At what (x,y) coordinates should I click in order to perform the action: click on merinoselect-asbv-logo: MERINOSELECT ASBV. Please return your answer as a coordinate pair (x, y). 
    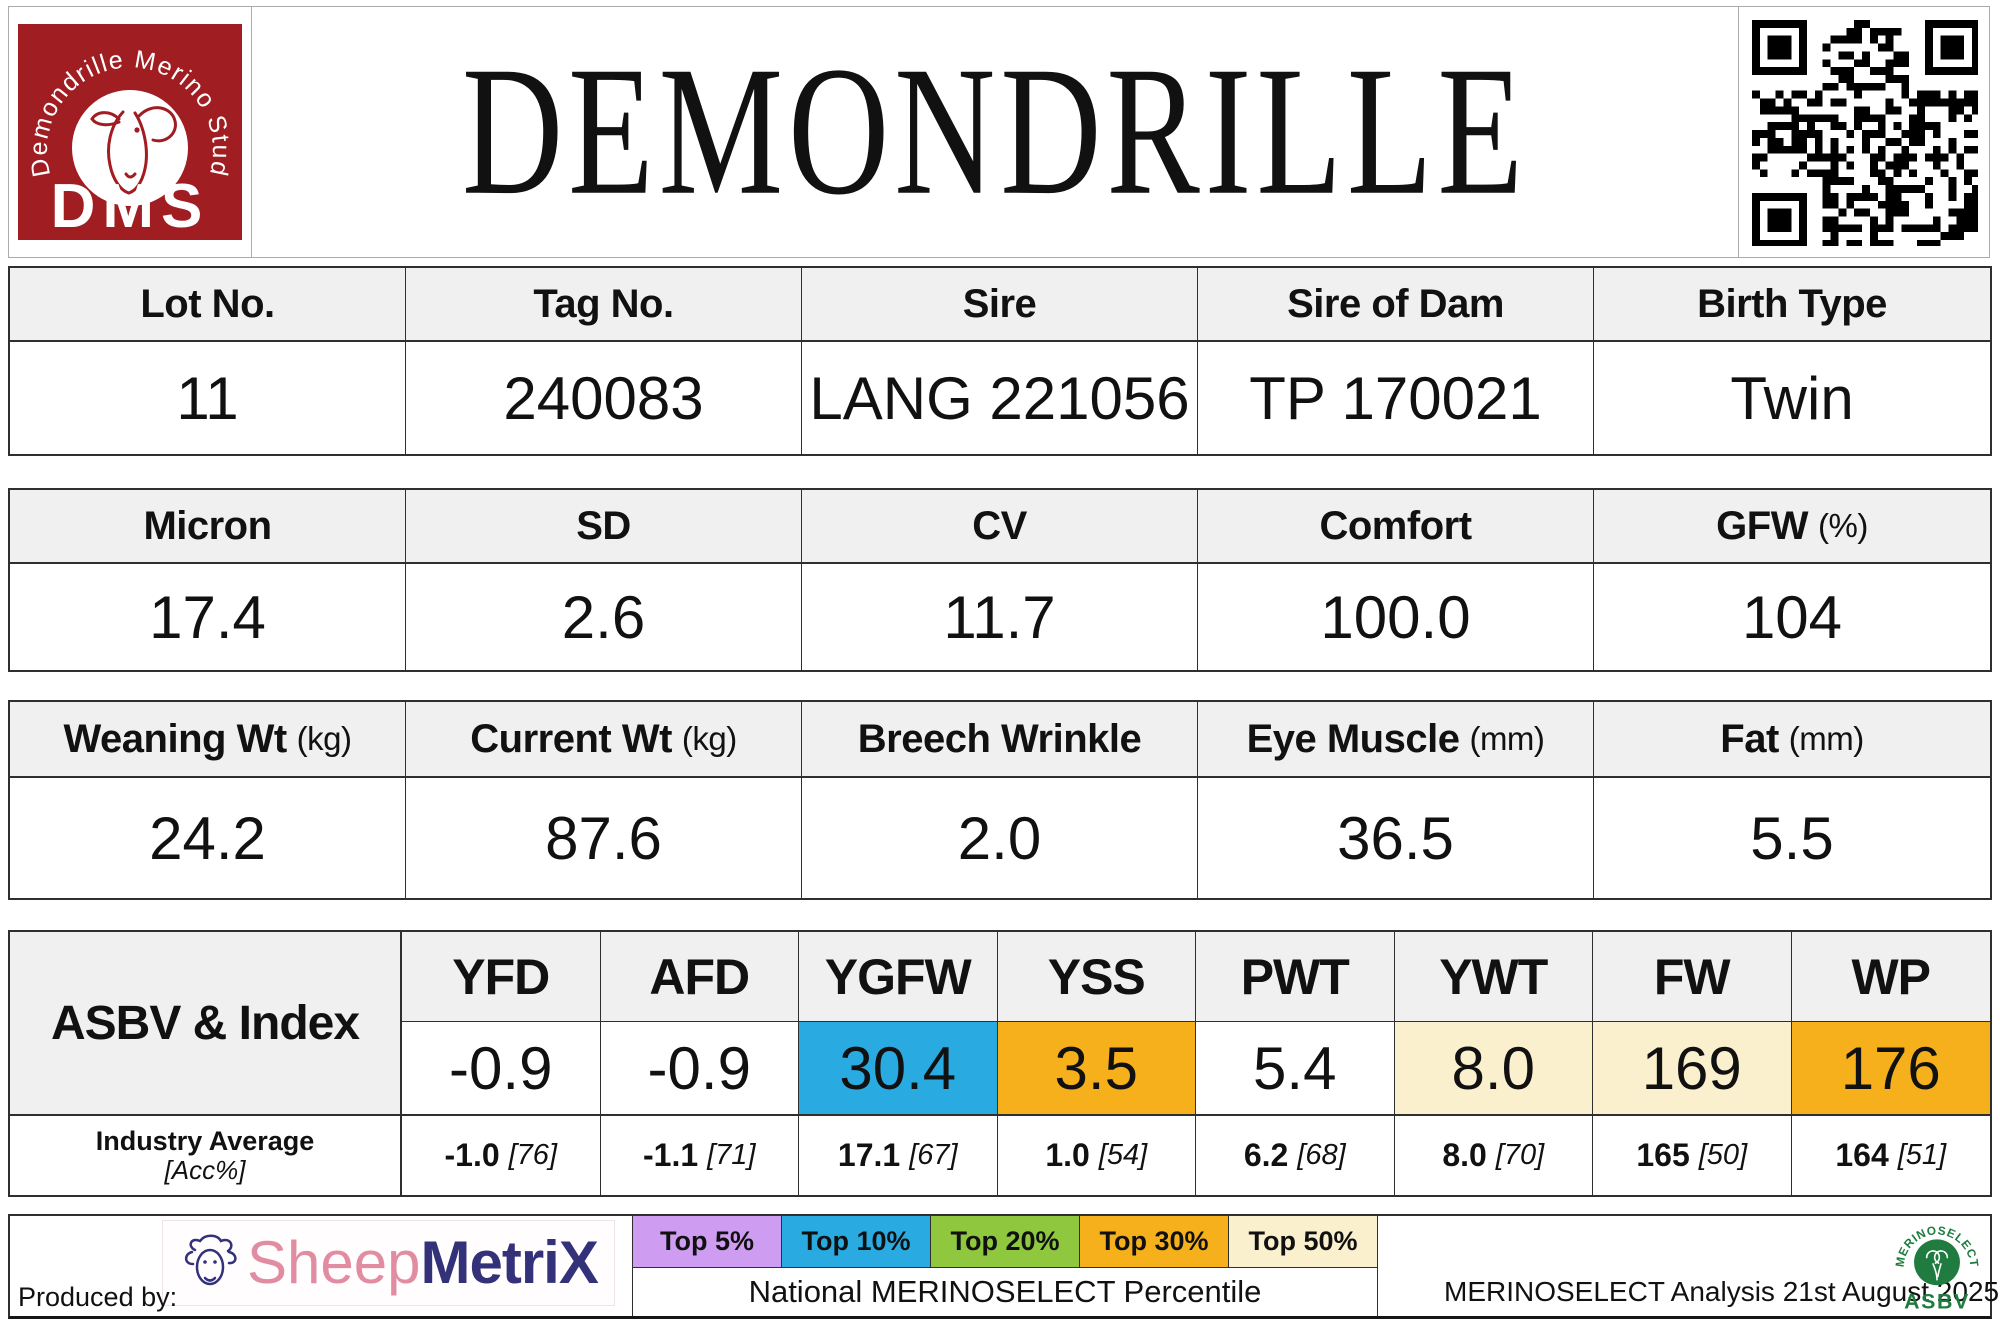
    Looking at the image, I should click on (1936, 1268).